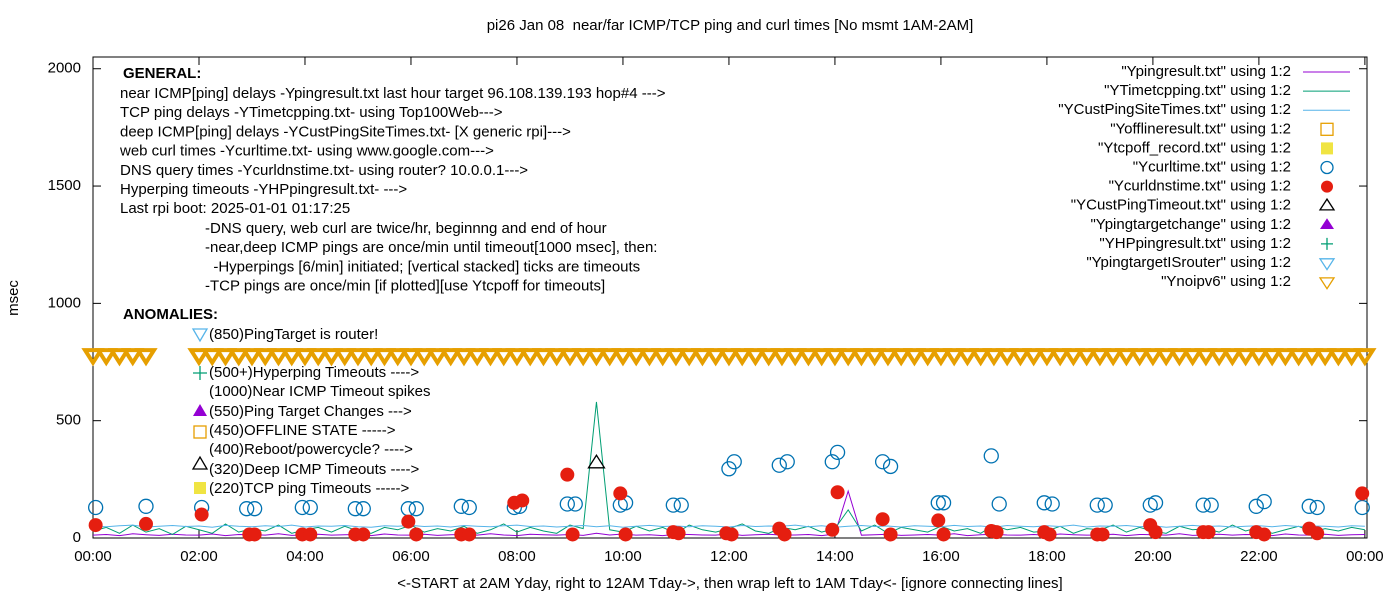 The image size is (1400, 600). Describe the element at coordinates (170, 314) in the screenshot. I see `annotation-heading: ANOMALIES:` at that location.